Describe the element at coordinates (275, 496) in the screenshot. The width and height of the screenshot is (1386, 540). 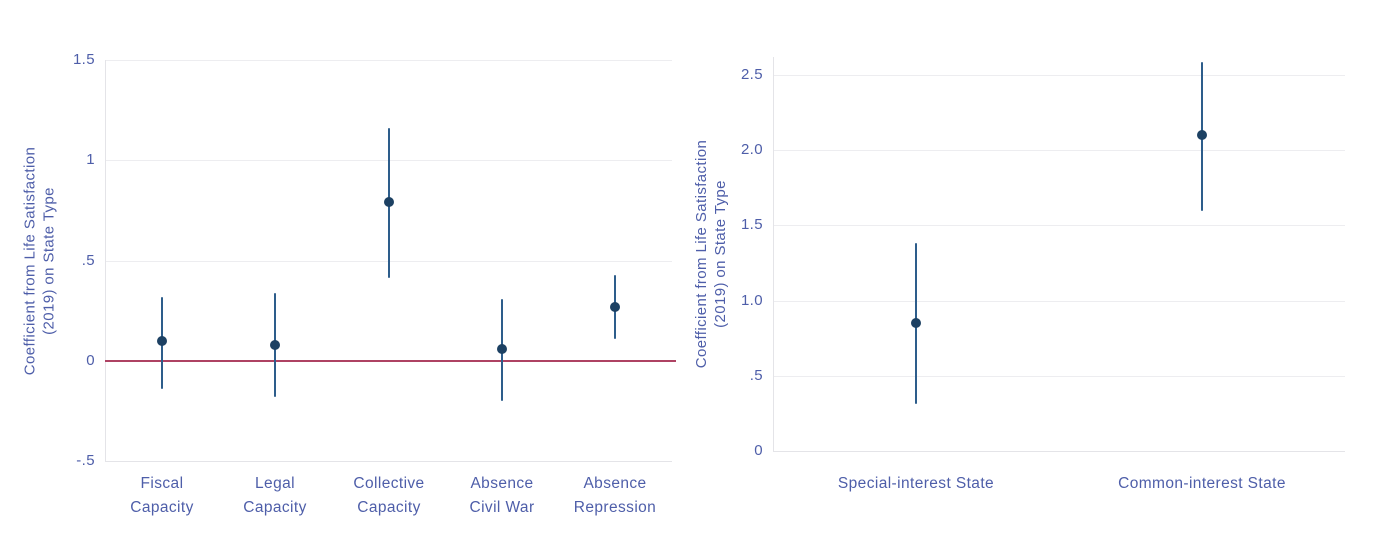
I see `category-label: Legal Capacity` at that location.